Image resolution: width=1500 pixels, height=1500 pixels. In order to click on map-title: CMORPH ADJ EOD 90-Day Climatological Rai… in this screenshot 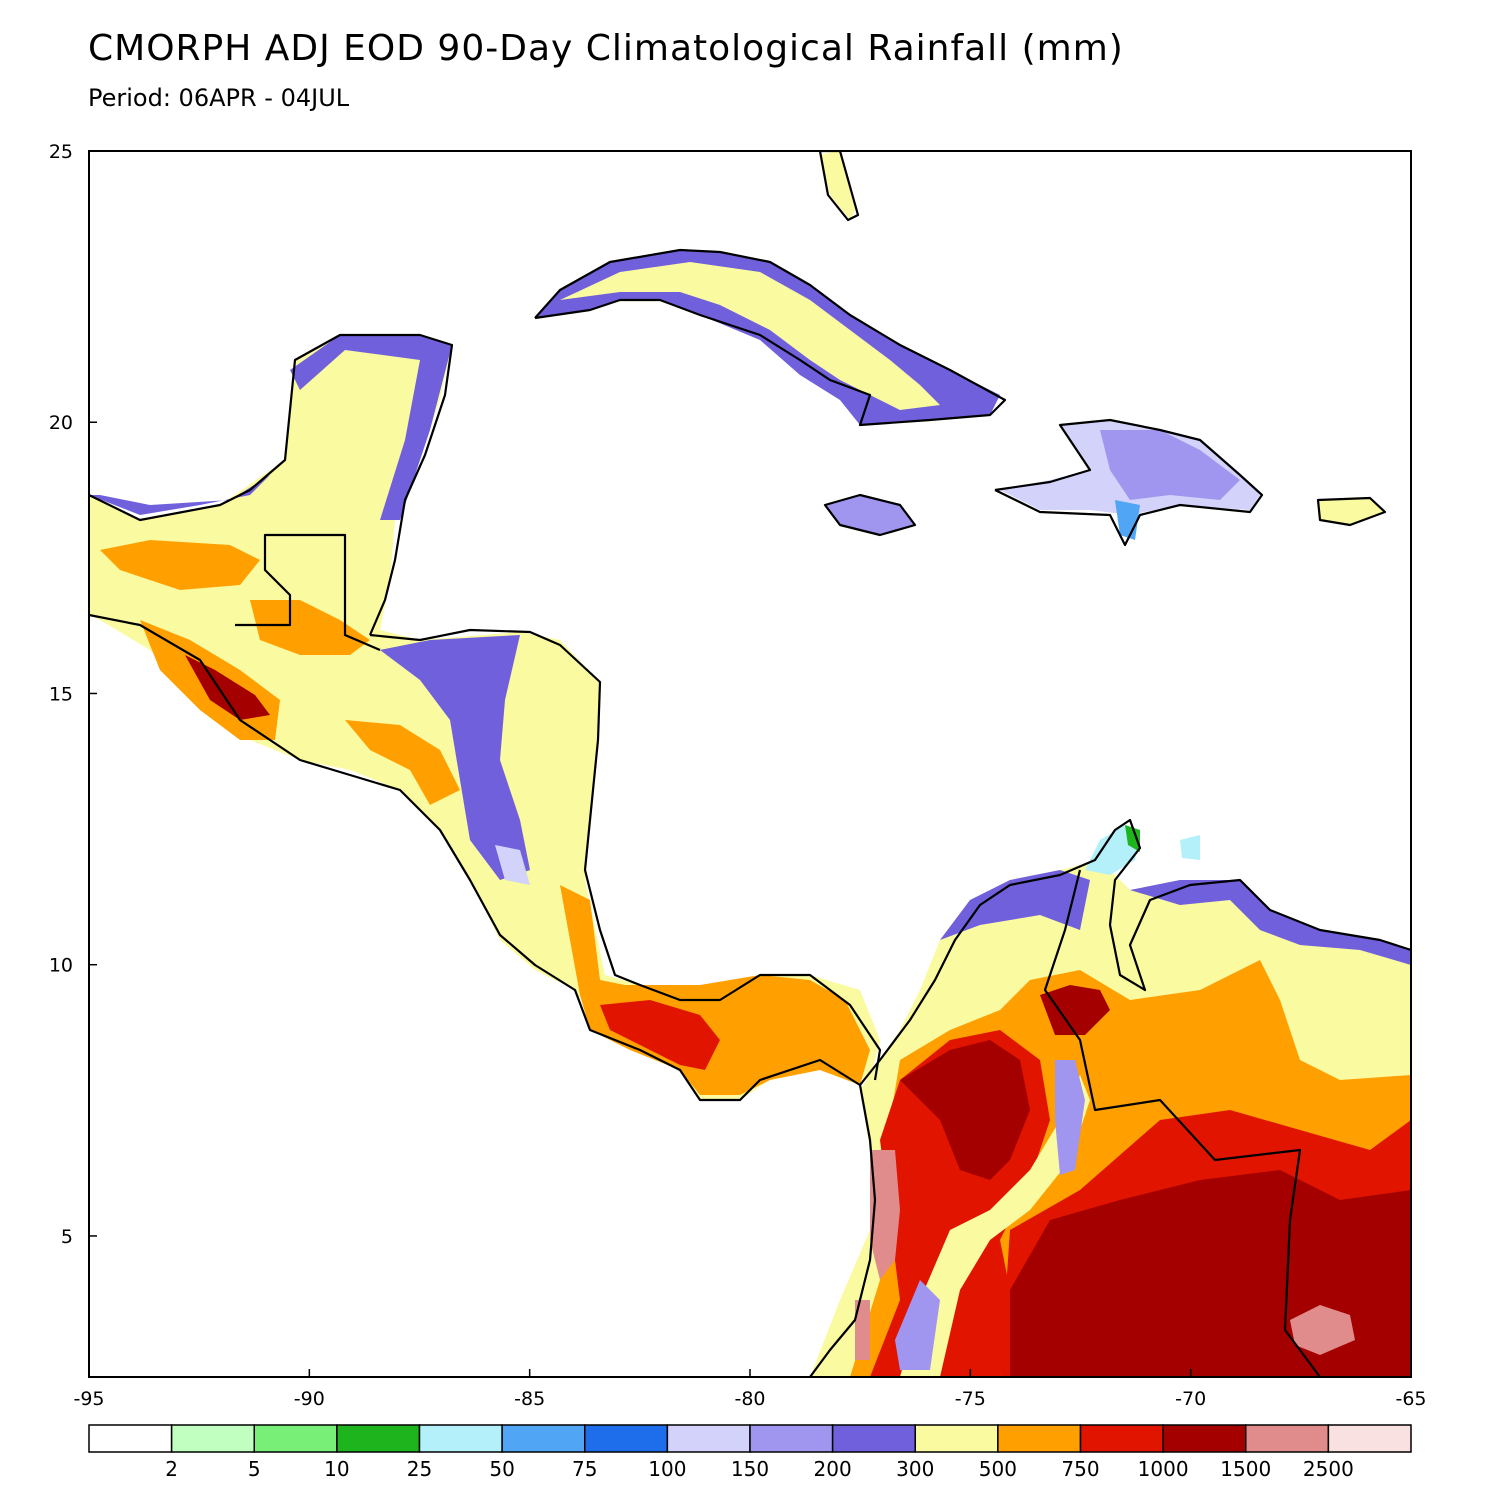, I will do `click(606, 48)`.